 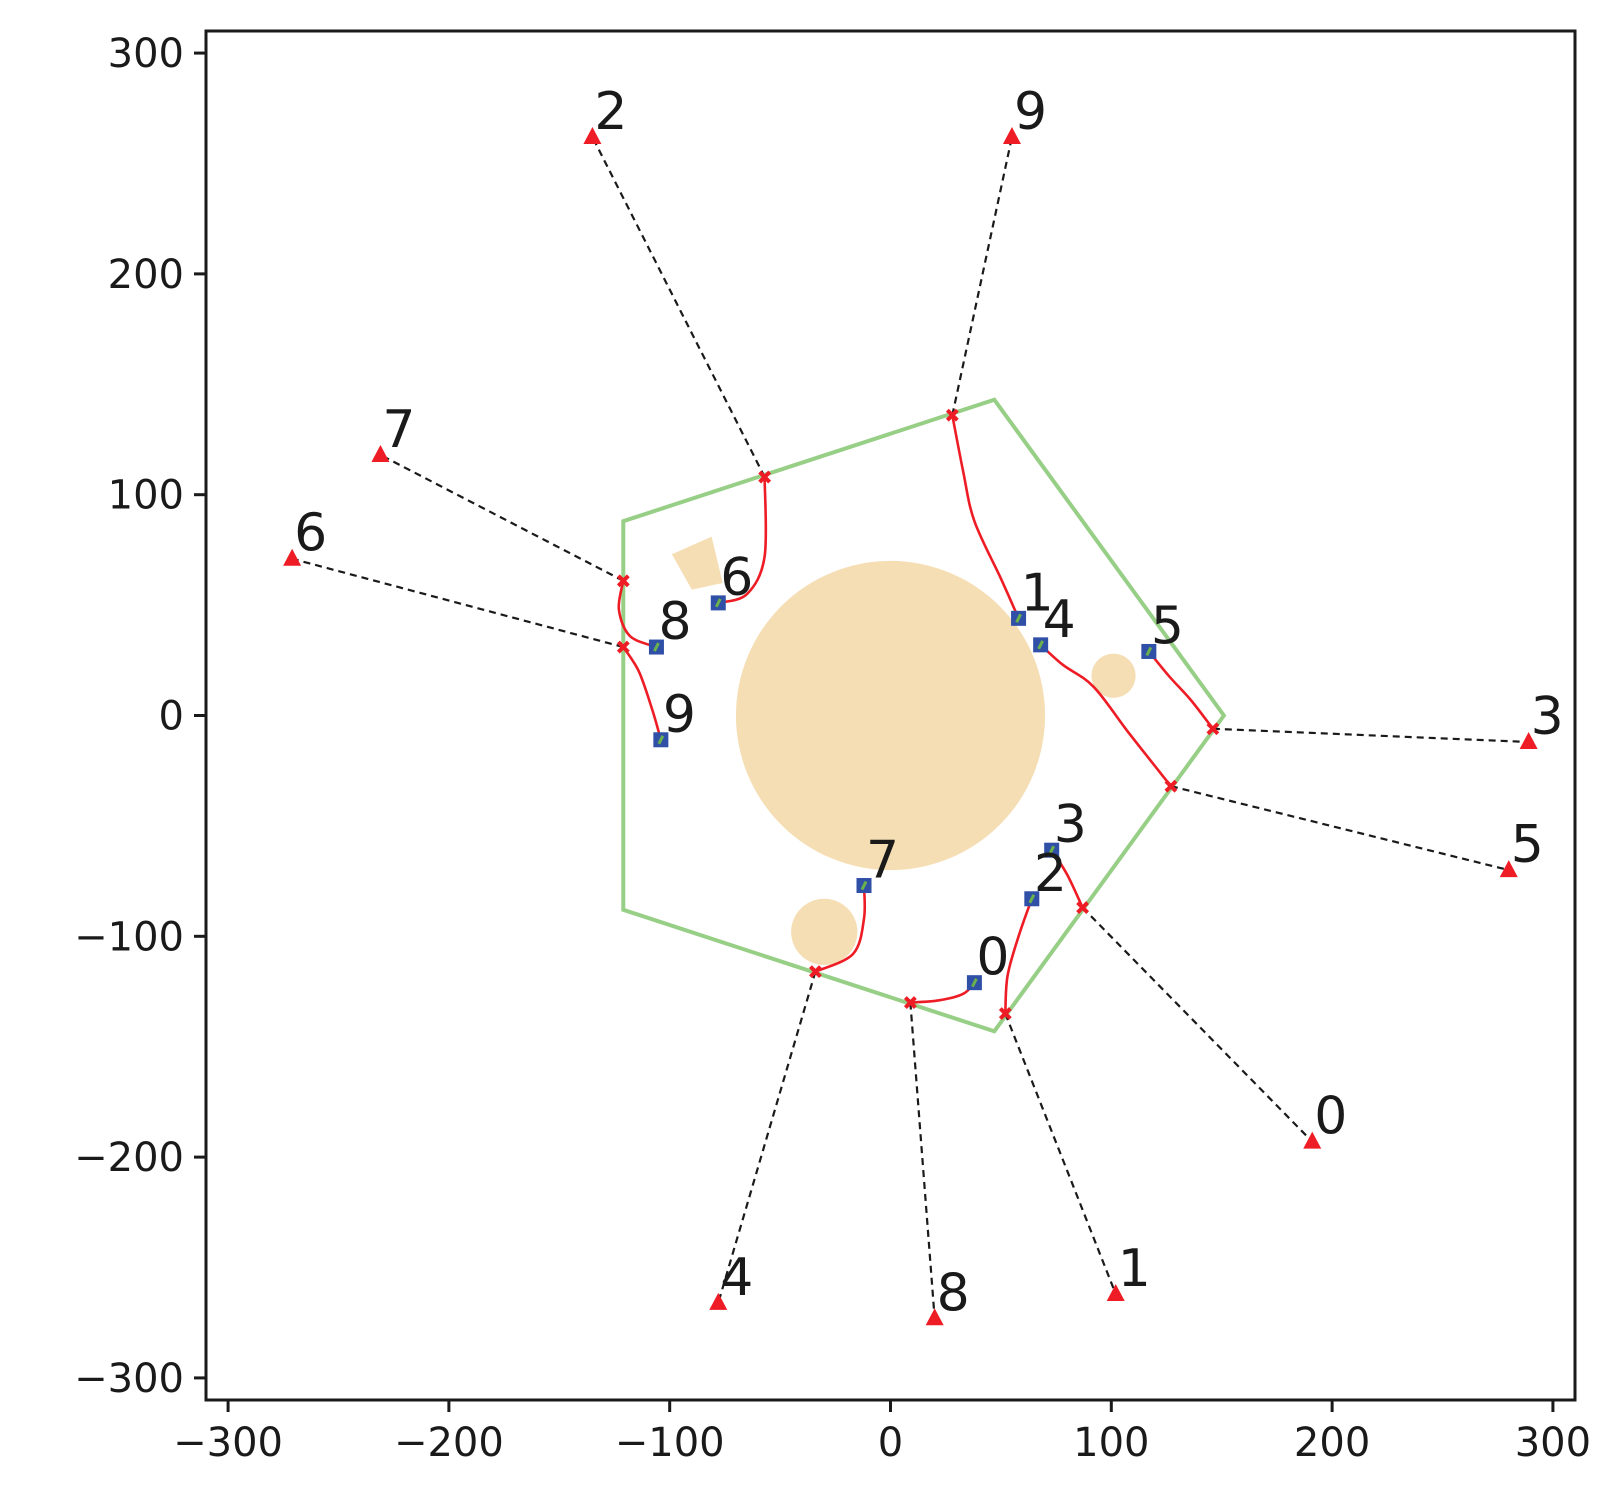 I want to click on goal-label-4: 4, so click(x=736, y=1278).